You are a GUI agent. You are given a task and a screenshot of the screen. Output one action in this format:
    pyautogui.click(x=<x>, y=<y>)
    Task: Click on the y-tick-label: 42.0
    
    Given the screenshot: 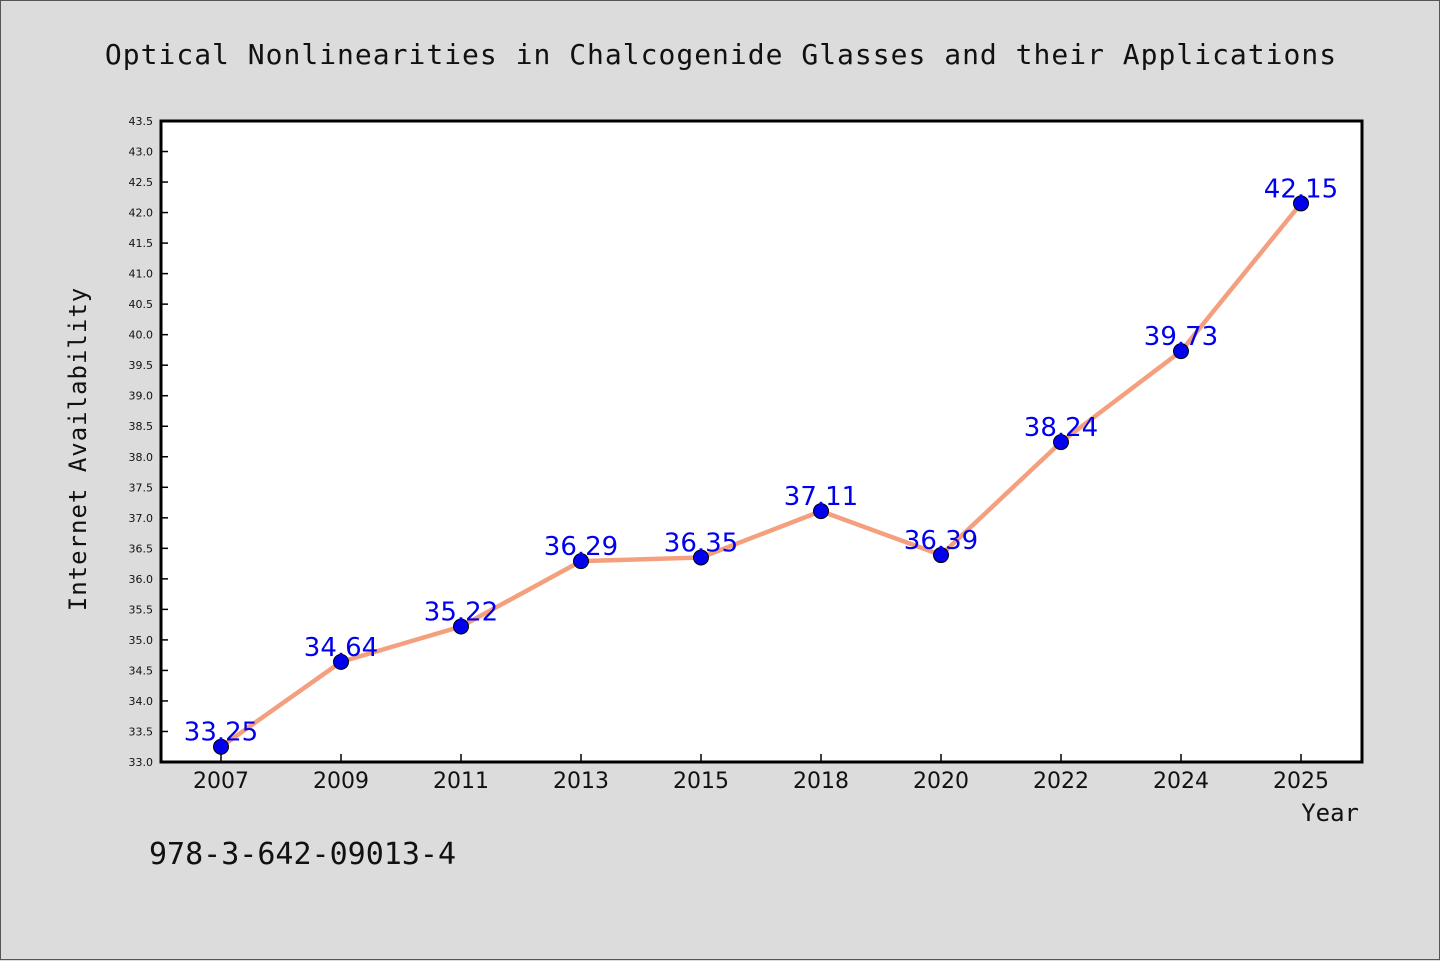 What is the action you would take?
    pyautogui.click(x=141, y=213)
    